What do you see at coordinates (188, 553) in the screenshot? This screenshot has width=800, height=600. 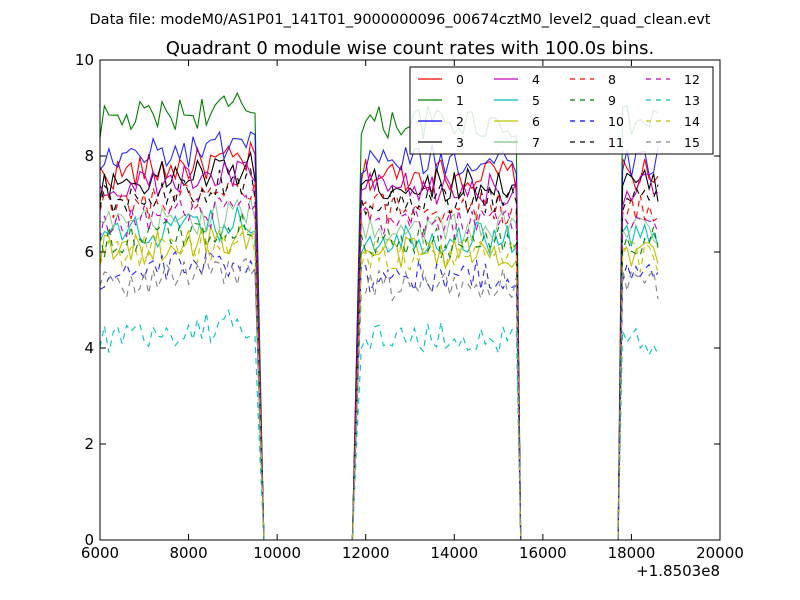 I see `x-tick-label: 8000` at bounding box center [188, 553].